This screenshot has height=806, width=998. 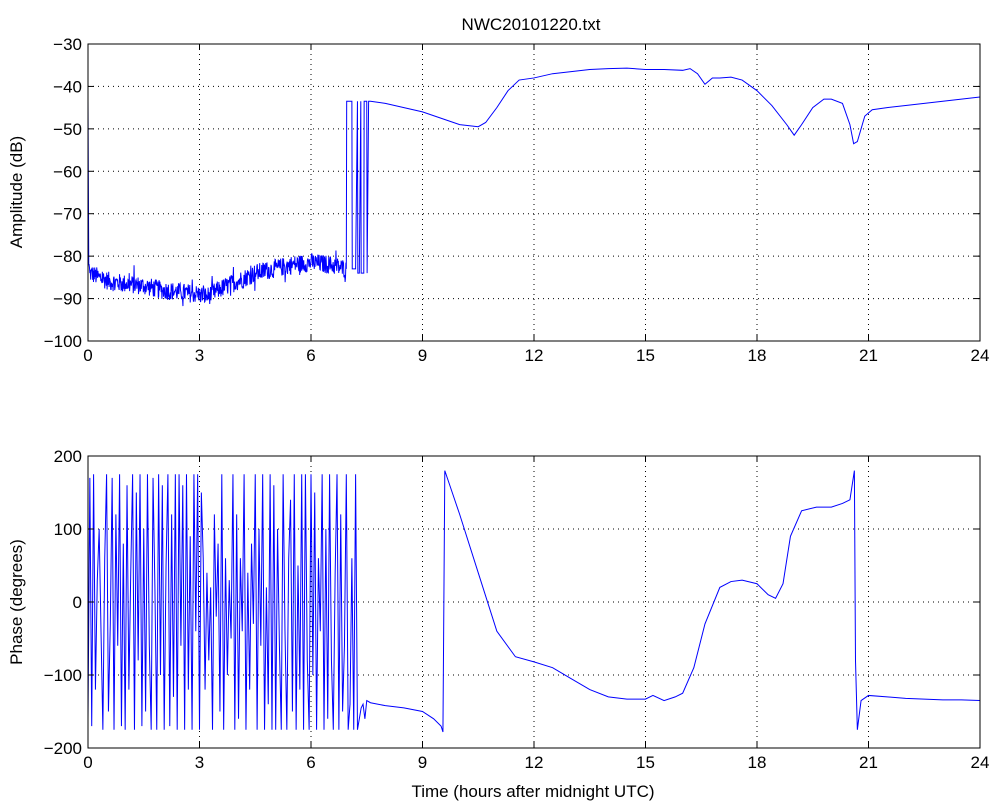 I want to click on phase-x-tick-label: 24, so click(x=980, y=762).